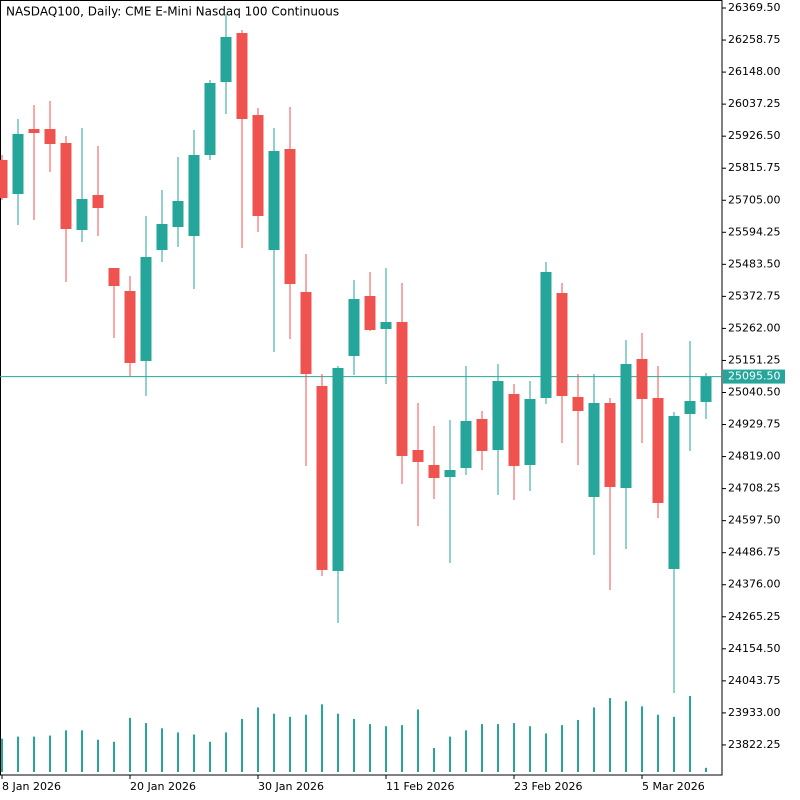 Image resolution: width=800 pixels, height=800 pixels. I want to click on y-tick-label: 23933.00, so click(754, 712).